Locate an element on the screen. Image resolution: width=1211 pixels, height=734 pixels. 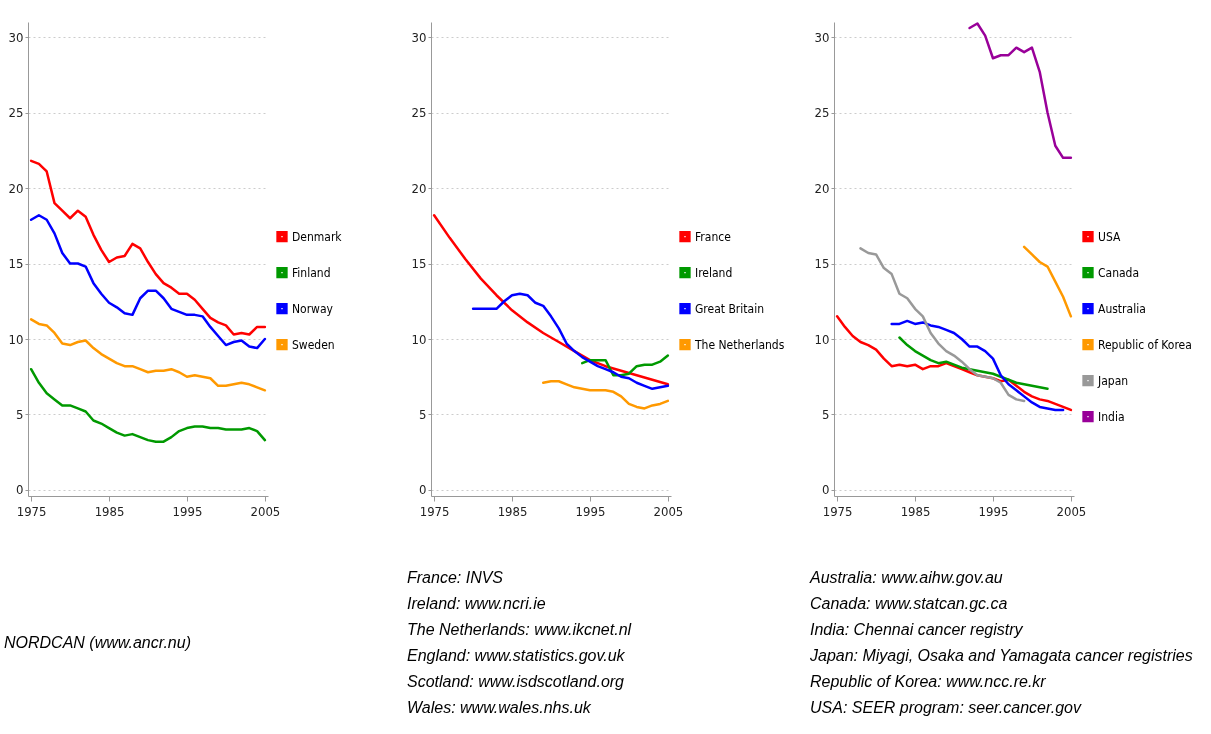
text: India: Chennai cancer registry is located at coordinates (917, 629).